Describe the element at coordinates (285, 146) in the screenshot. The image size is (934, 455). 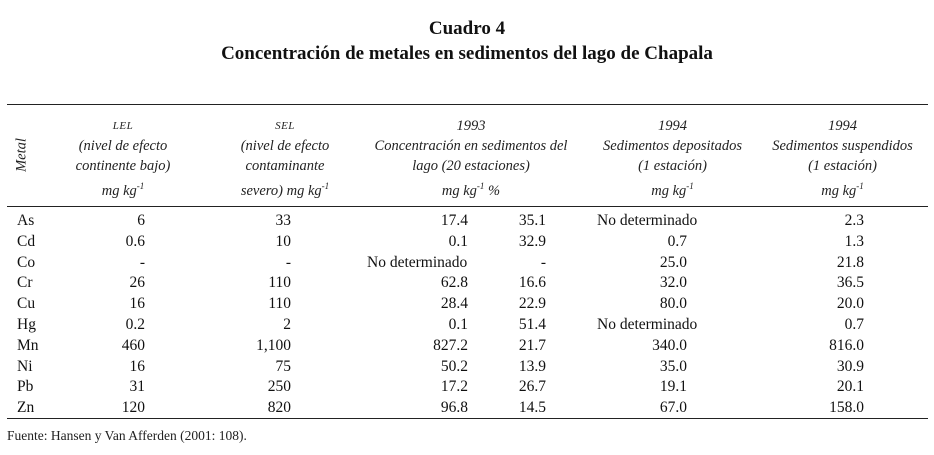
I see `header-sel-line1: (nivel de efecto` at that location.